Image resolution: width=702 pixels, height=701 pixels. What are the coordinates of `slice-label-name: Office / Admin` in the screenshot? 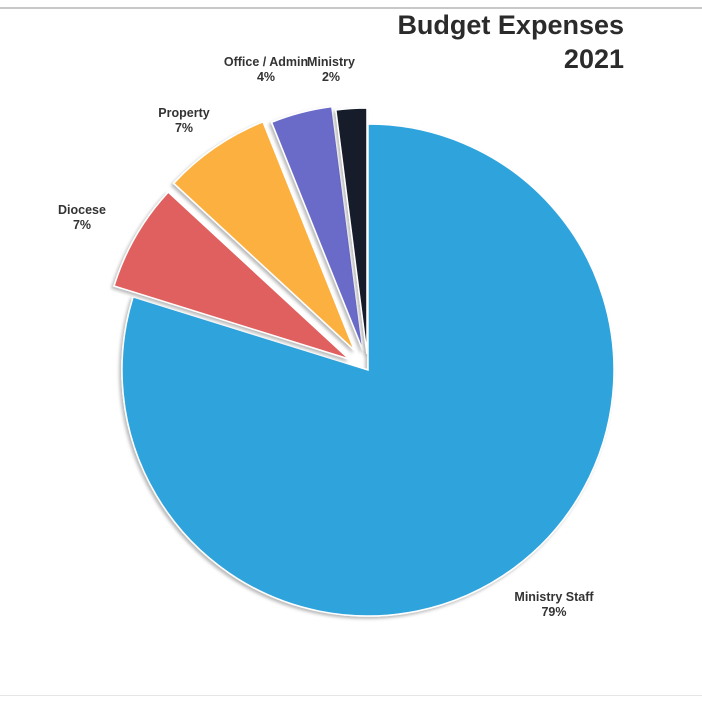 It's located at (266, 62).